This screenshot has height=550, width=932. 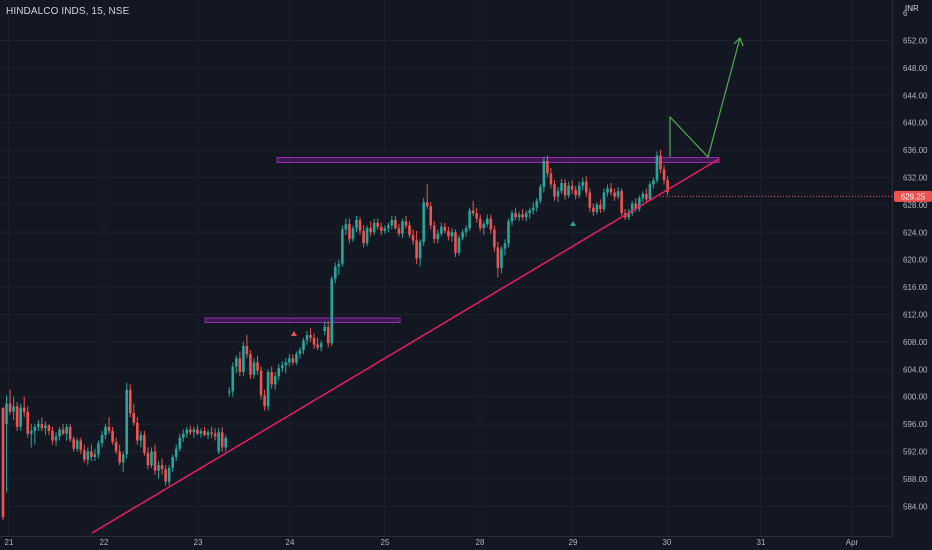 What do you see at coordinates (498, 160) in the screenshot?
I see `resistance-zone-upper` at bounding box center [498, 160].